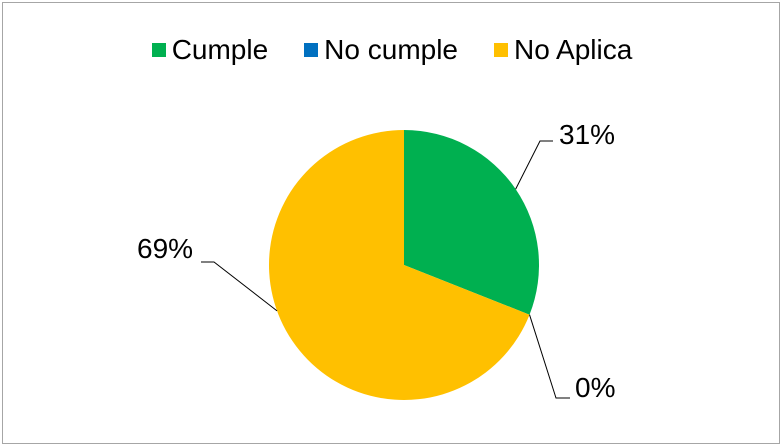  I want to click on leader-line-no-aplica, so click(239, 286).